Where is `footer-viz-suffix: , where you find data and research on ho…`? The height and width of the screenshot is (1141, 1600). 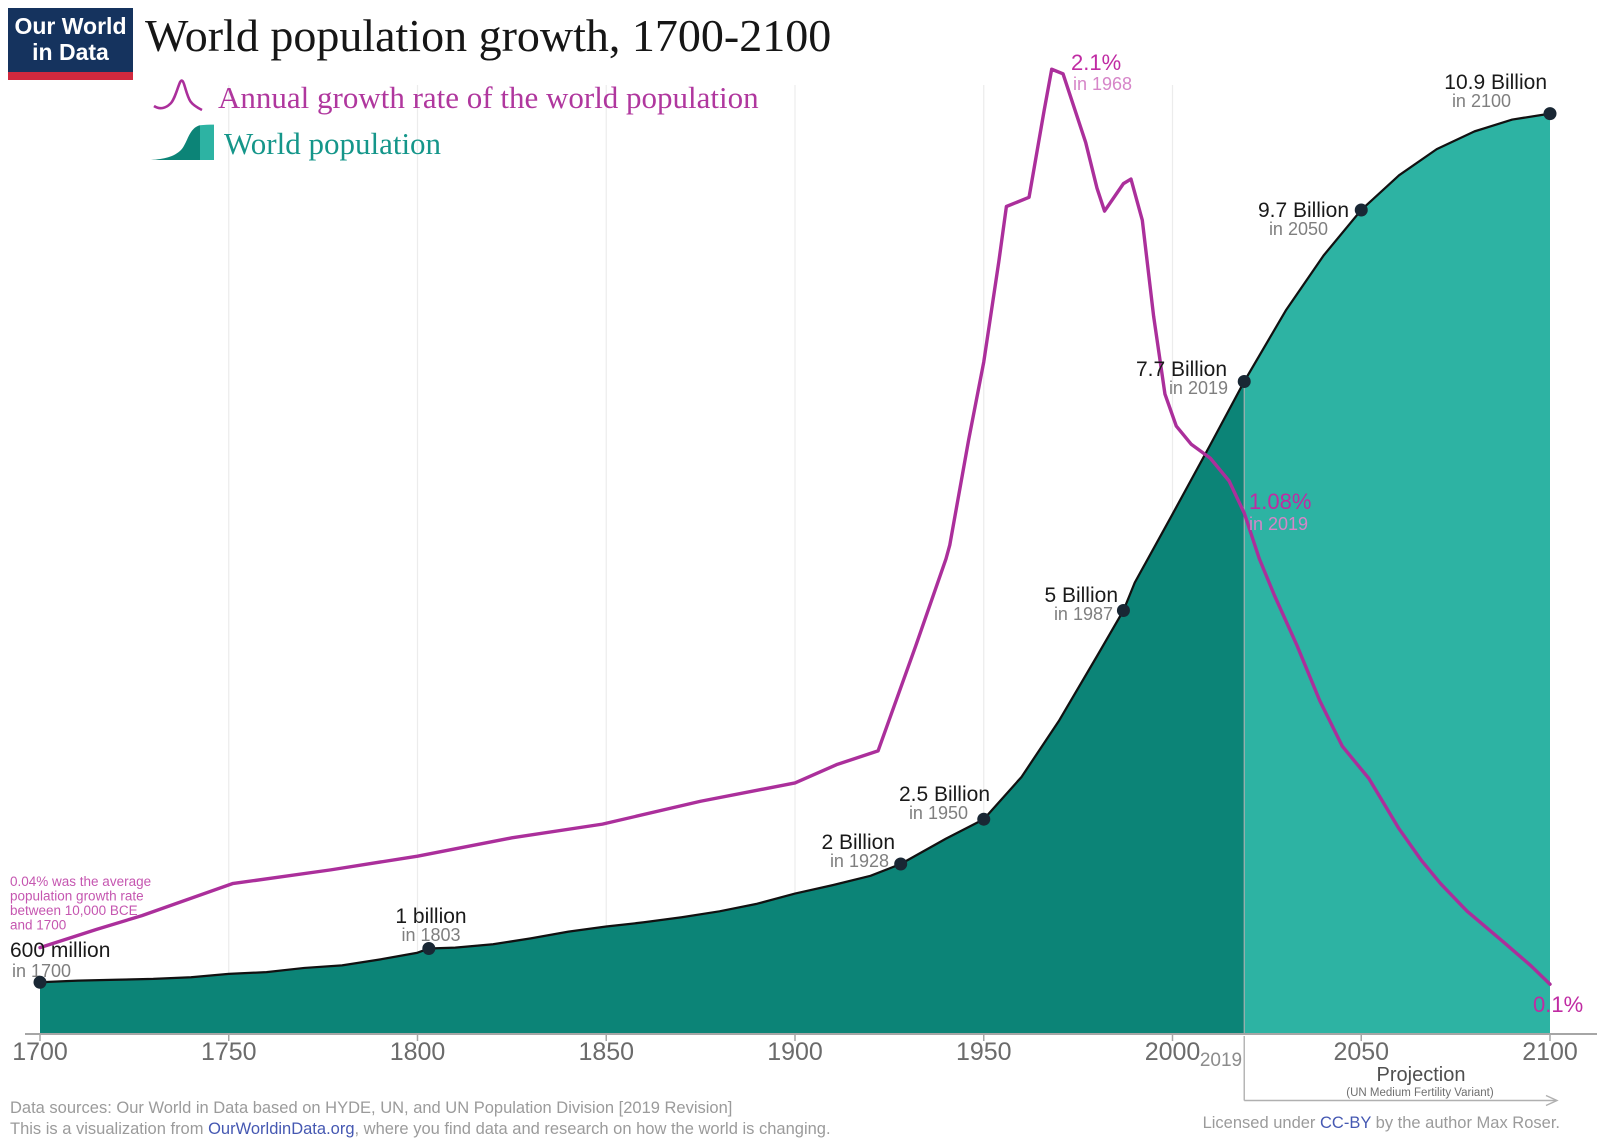
footer-viz-suffix: , where you find data and research on ho… is located at coordinates (592, 1129).